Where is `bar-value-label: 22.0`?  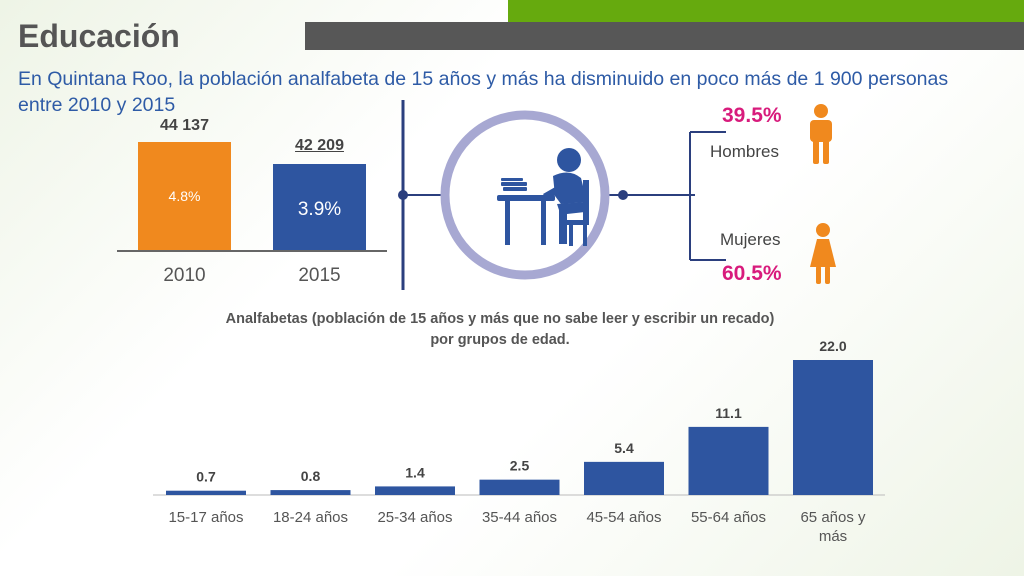
bar-value-label: 22.0 is located at coordinates (832, 346).